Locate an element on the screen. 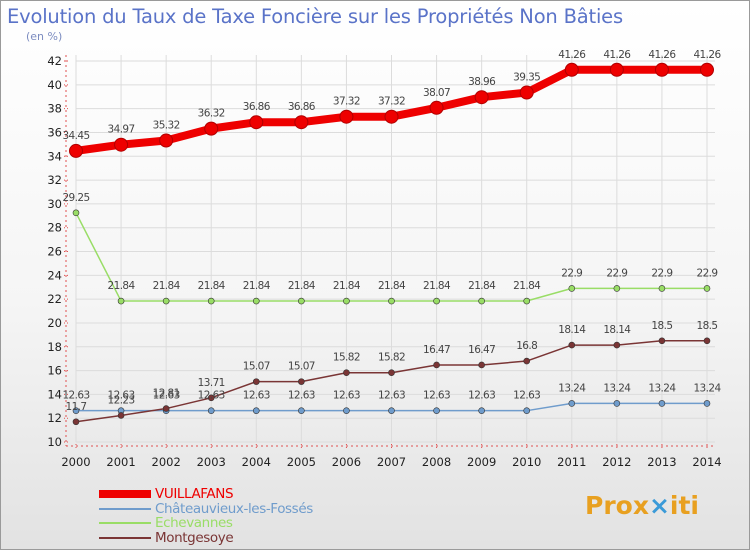 The width and height of the screenshot is (750, 550). y-tick-label: 34 is located at coordinates (54, 156).